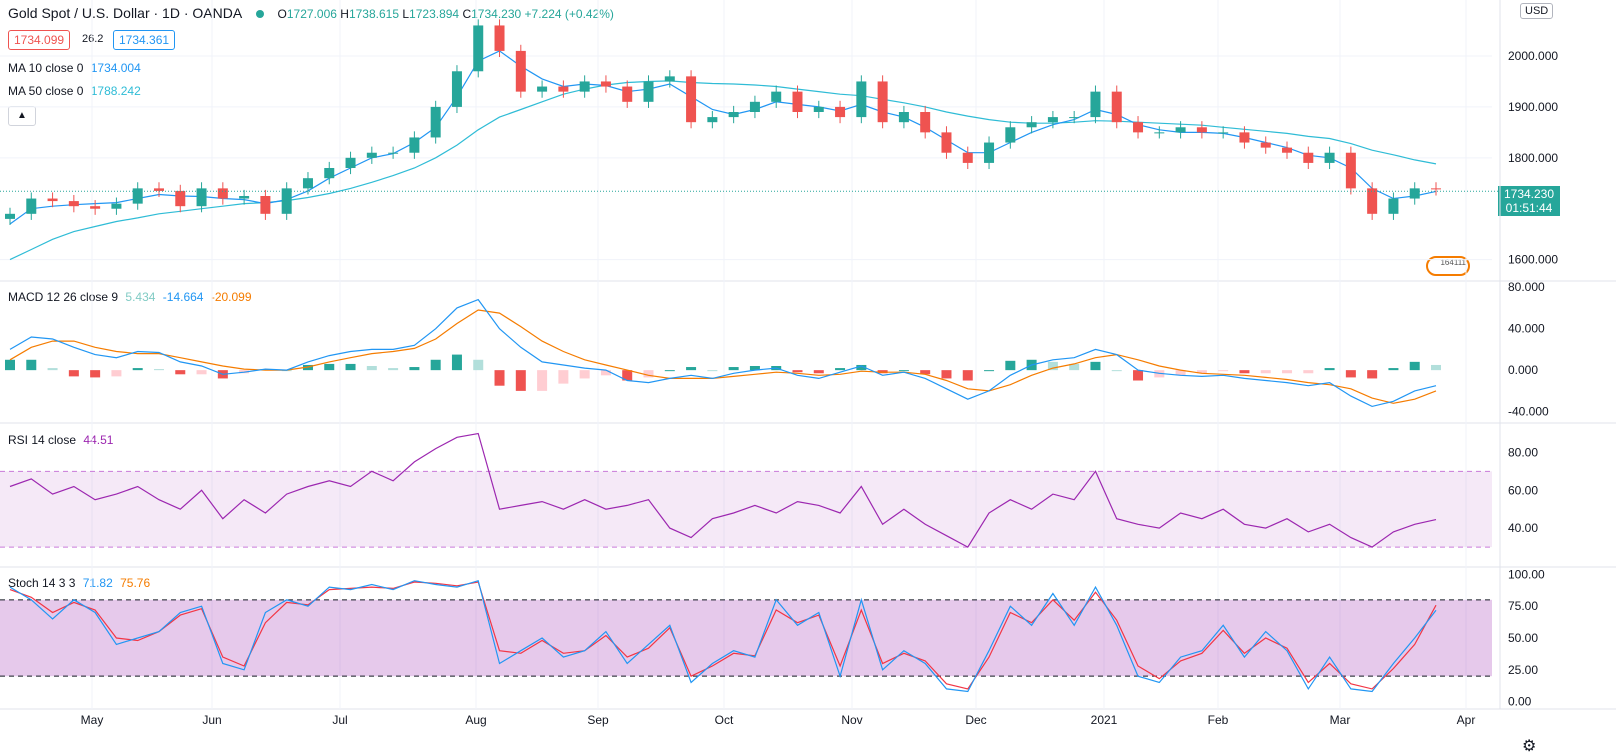 This screenshot has height=756, width=1616. I want to click on last-price-value: 1734.230, so click(1529, 194).